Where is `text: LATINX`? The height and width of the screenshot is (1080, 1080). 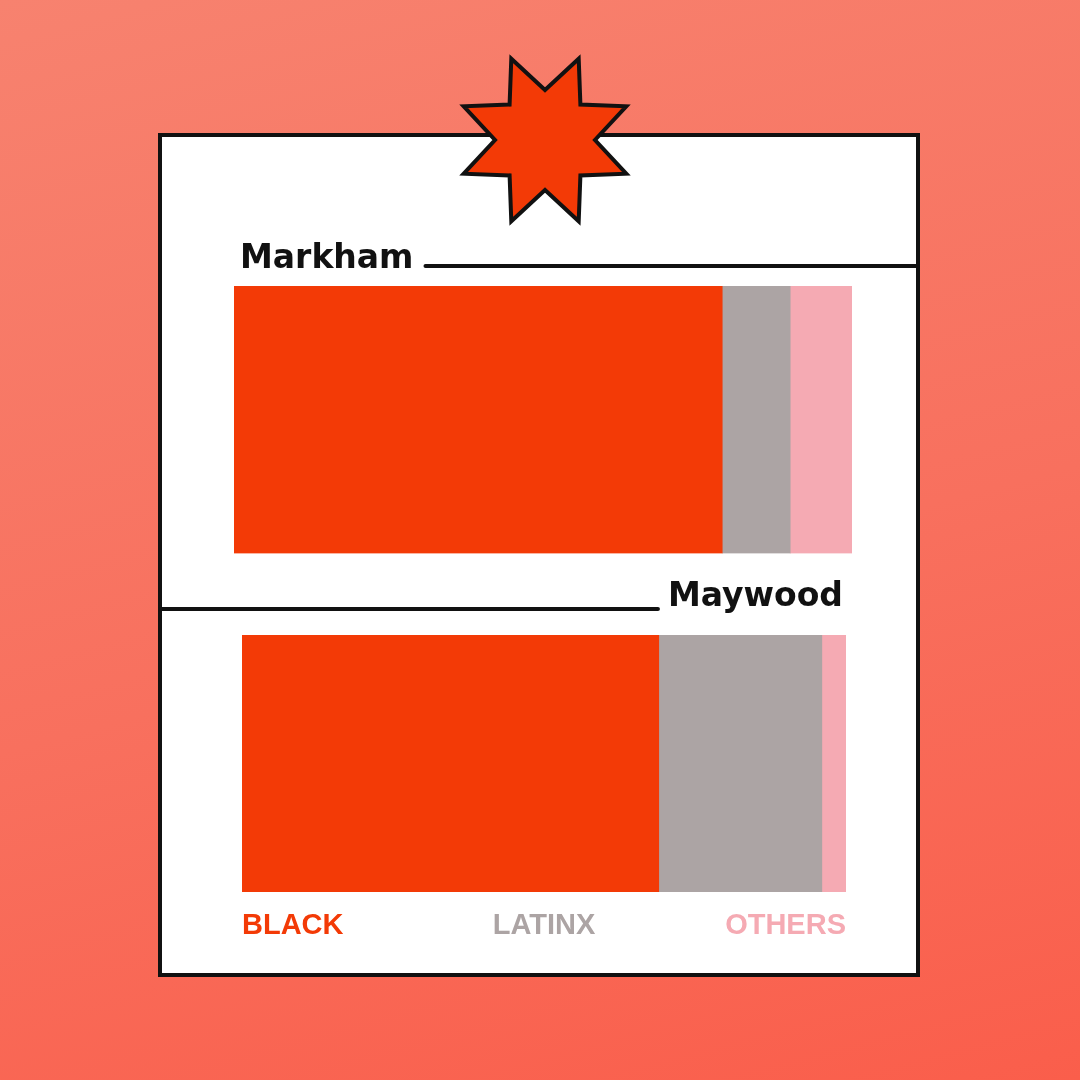
text: LATINX is located at coordinates (544, 924).